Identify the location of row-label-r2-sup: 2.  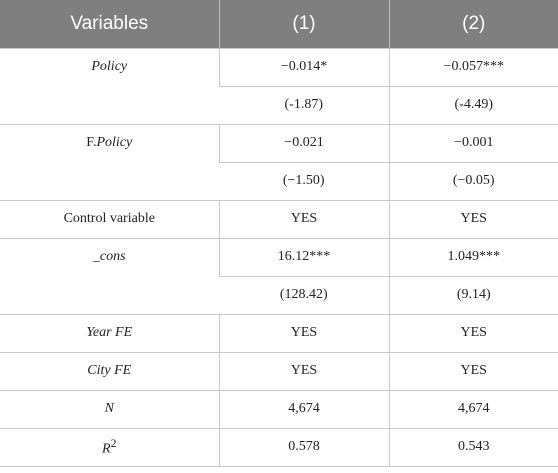
(113, 443).